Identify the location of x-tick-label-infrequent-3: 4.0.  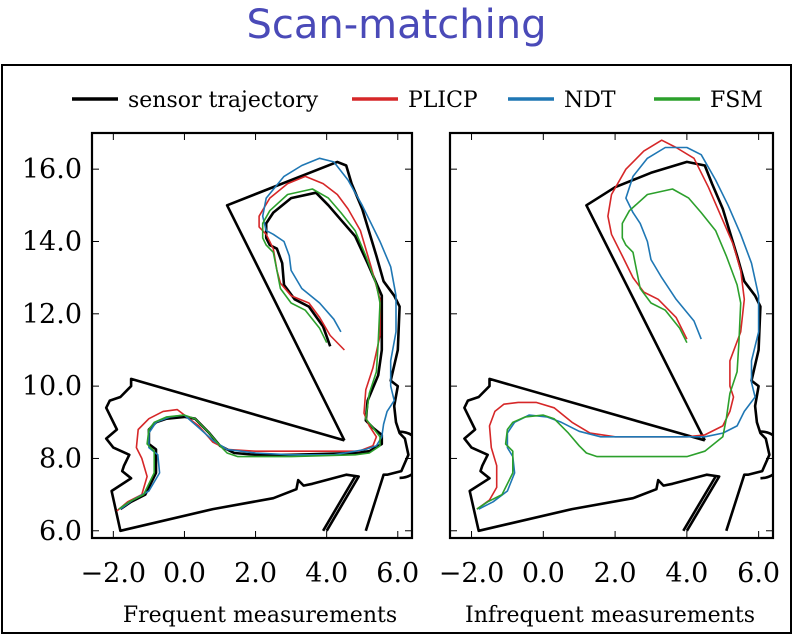
(686, 573).